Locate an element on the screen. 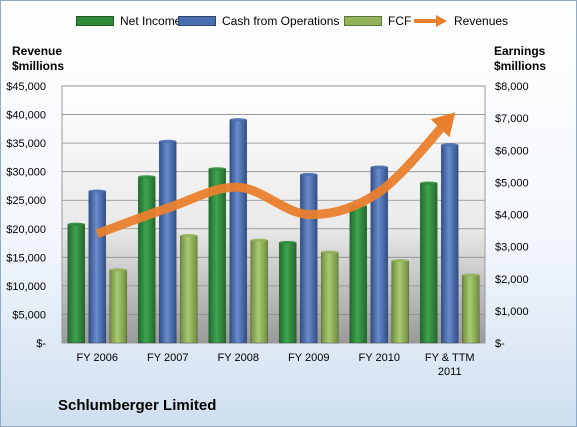 The width and height of the screenshot is (577, 427). right-tick-label: $6,000 is located at coordinates (512, 151).